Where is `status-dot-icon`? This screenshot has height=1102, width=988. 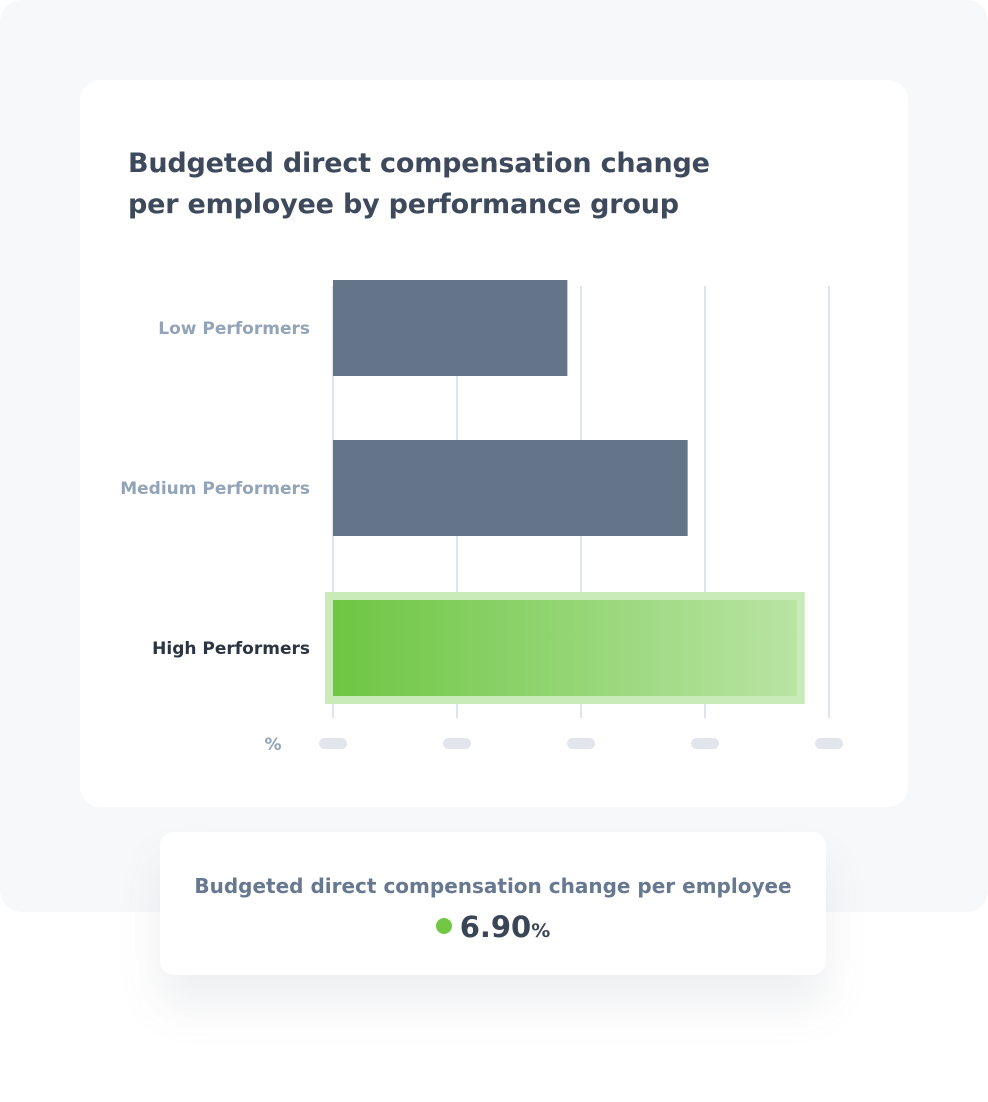 status-dot-icon is located at coordinates (443, 926).